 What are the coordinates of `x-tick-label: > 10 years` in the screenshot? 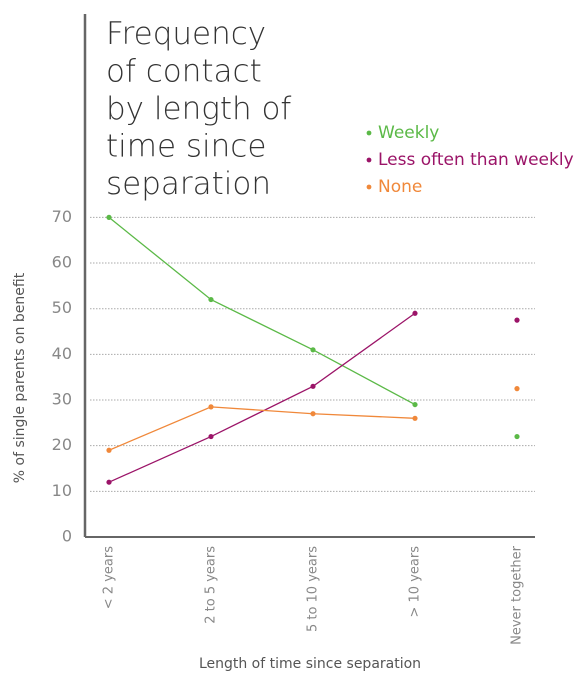 It's located at (415, 582).